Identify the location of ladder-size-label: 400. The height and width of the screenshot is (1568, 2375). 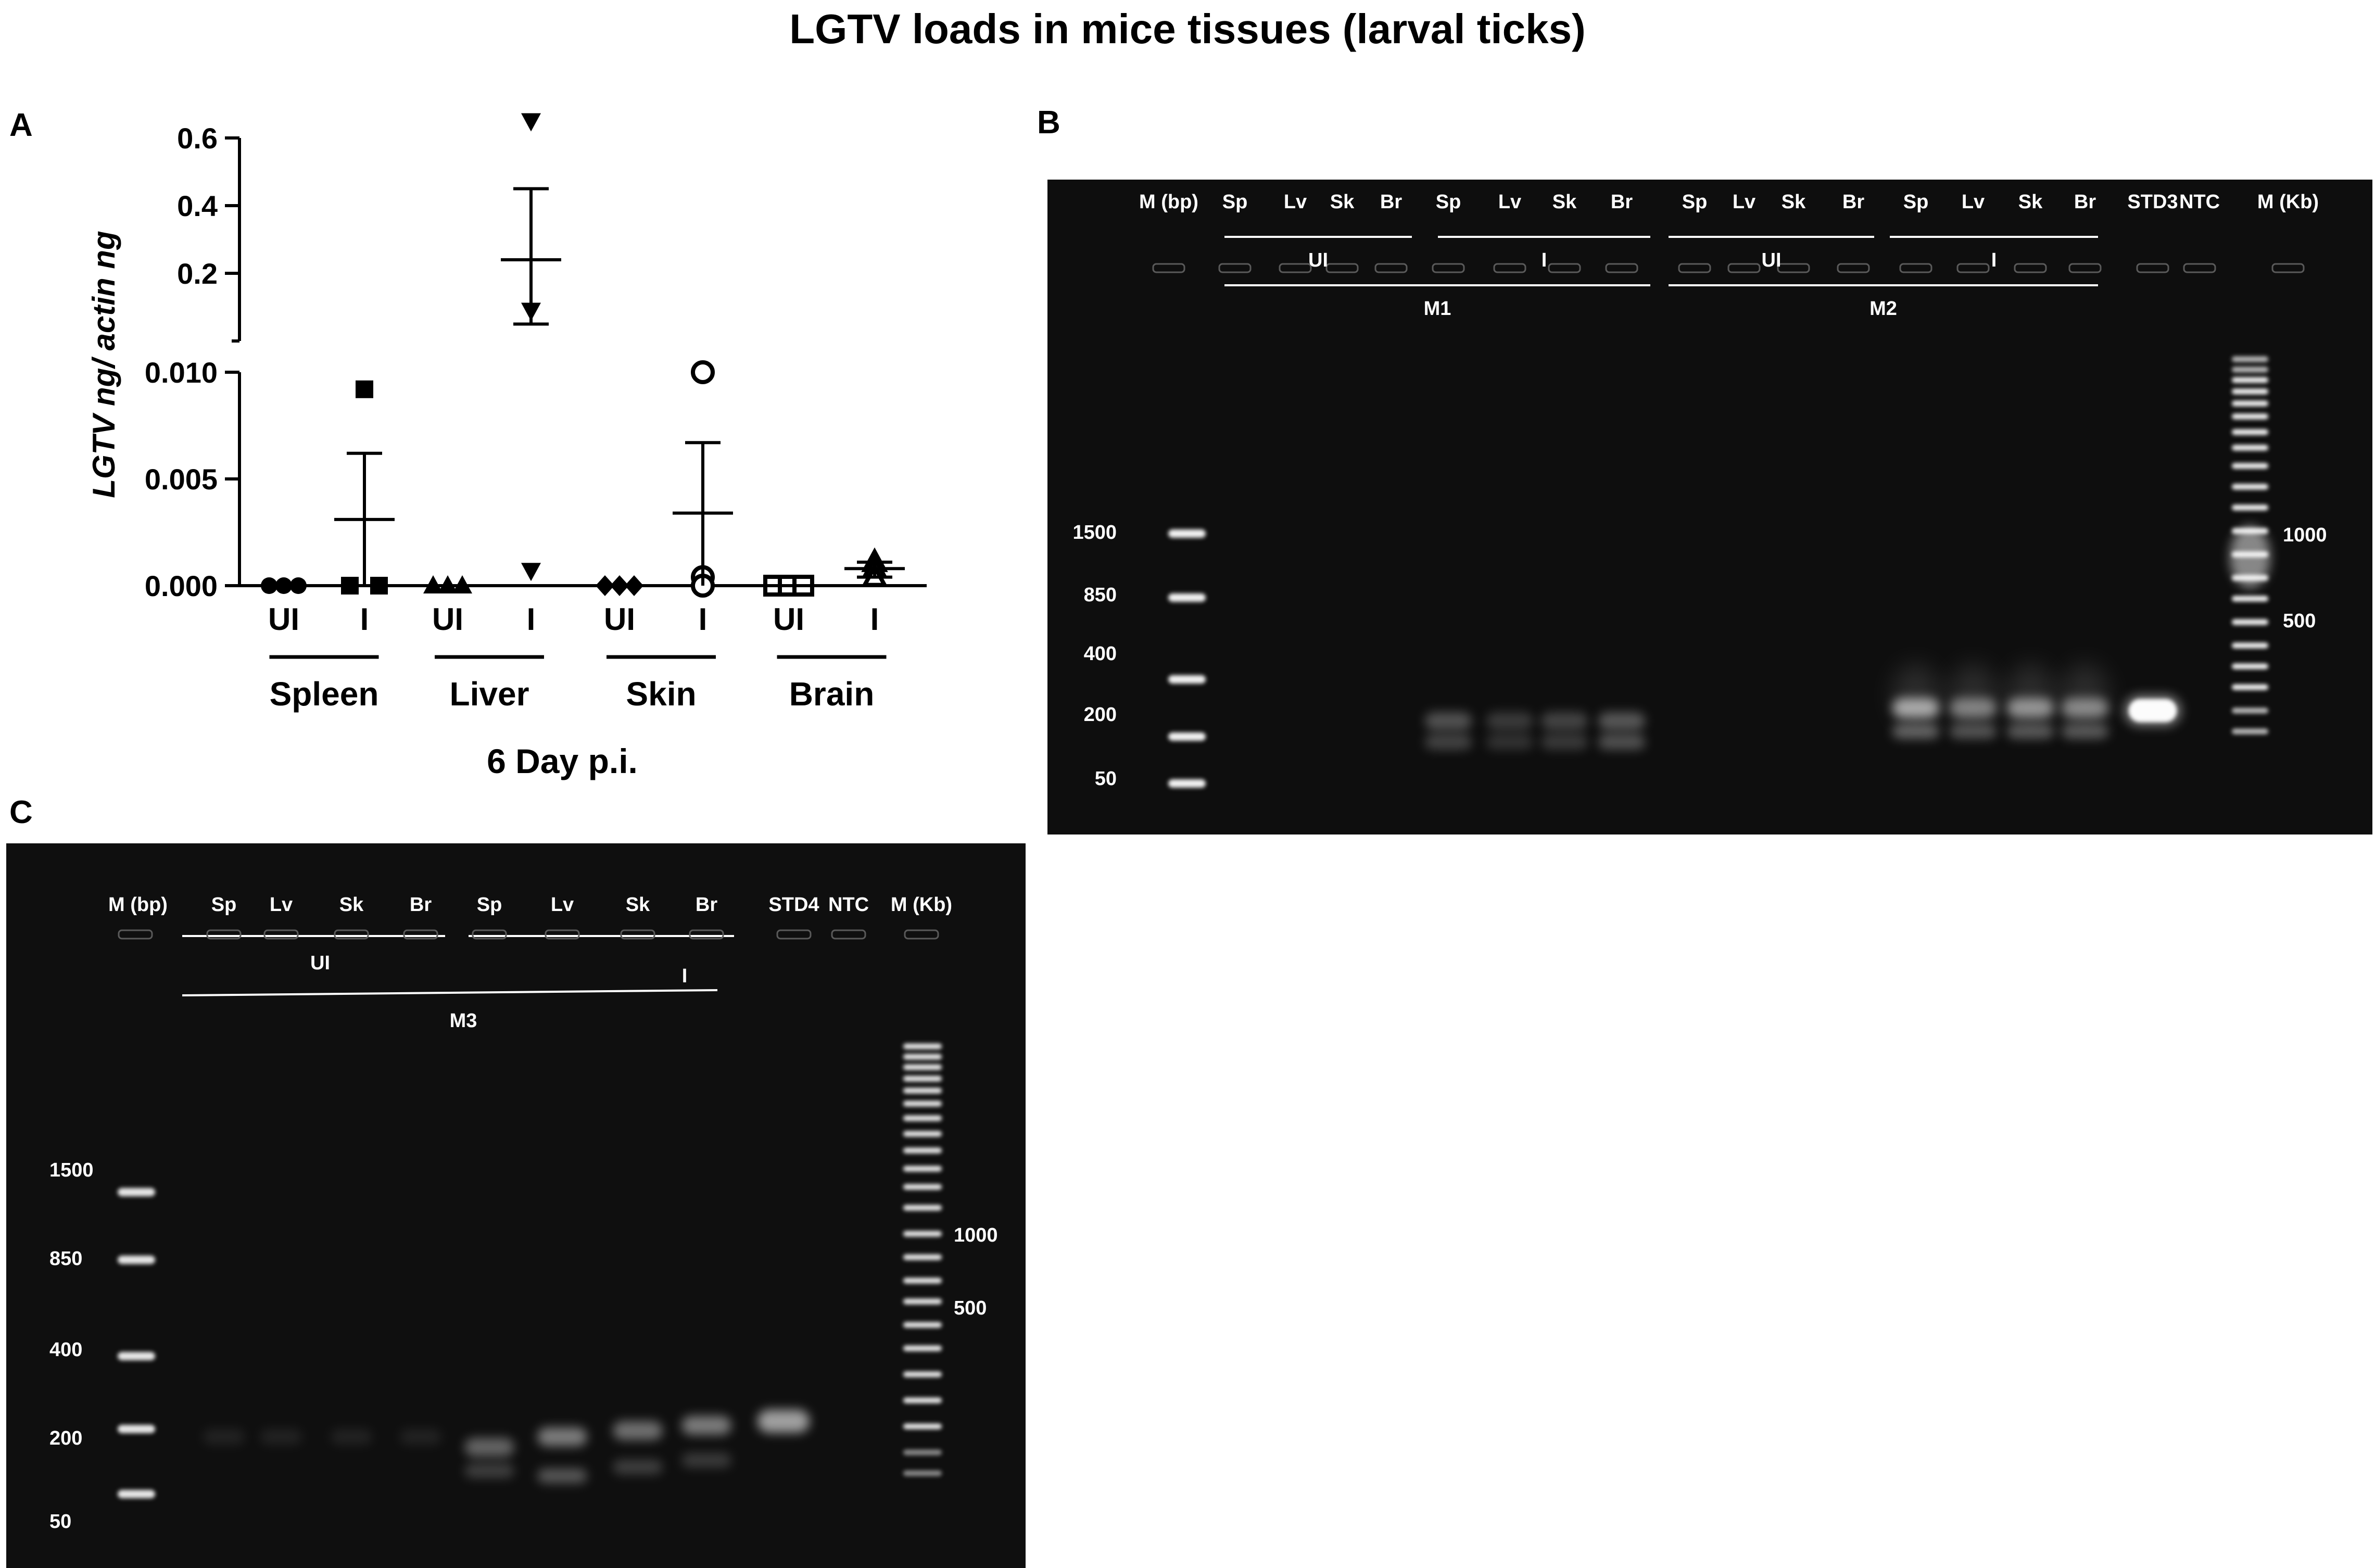
(1100, 654).